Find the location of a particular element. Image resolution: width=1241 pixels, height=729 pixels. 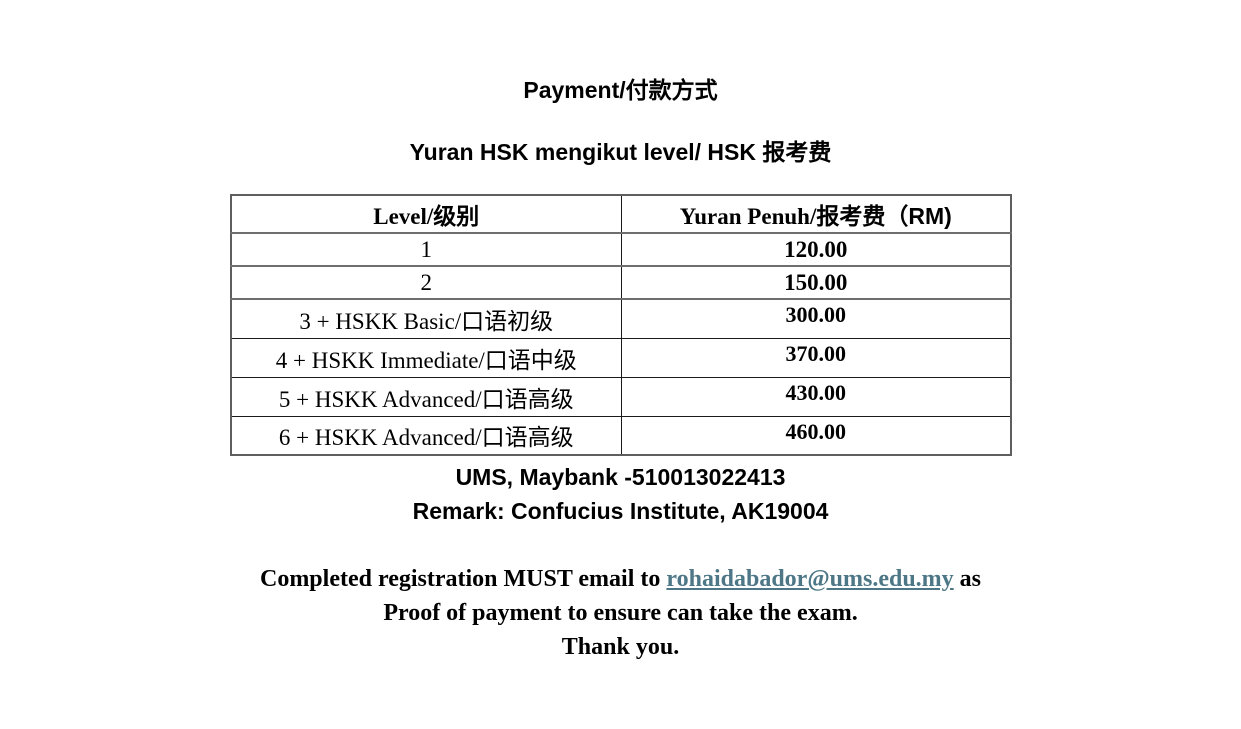

table-header-row: Level/级别 Yuran Penuh/报考费（RM) is located at coordinates (620, 214).